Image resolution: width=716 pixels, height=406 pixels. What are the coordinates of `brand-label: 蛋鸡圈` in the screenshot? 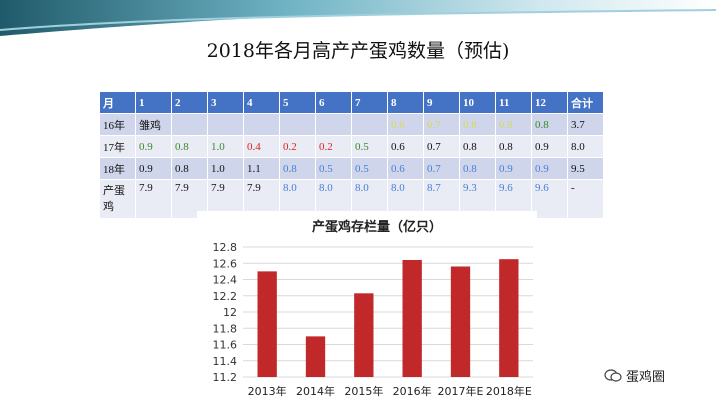 It's located at (646, 377).